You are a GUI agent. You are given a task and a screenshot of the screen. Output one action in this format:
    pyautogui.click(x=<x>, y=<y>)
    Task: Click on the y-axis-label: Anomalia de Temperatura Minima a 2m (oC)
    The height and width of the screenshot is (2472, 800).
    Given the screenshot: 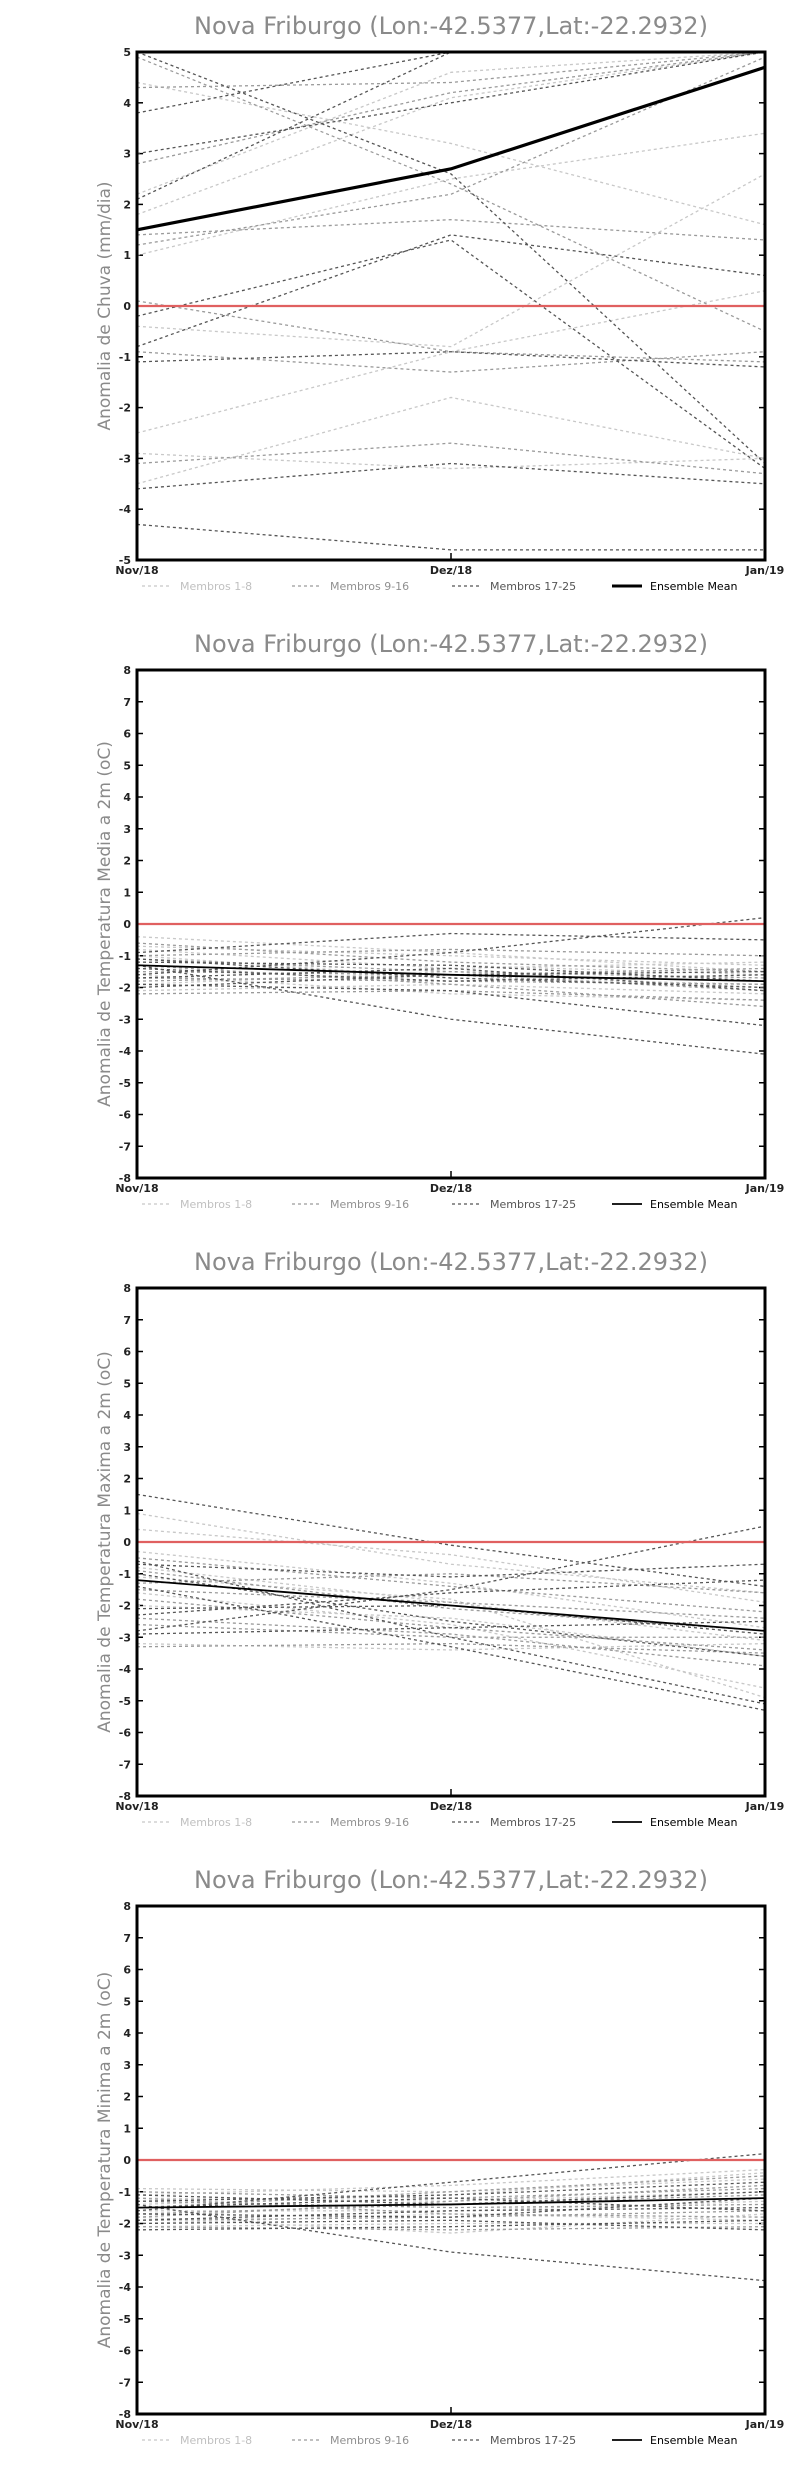 What is the action you would take?
    pyautogui.click(x=105, y=2160)
    